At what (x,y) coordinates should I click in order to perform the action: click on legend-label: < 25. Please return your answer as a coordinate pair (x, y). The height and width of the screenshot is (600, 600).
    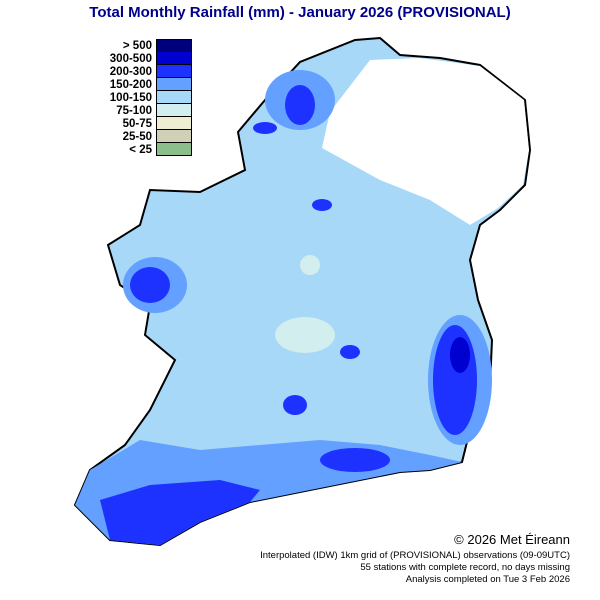
    Looking at the image, I should click on (140, 149).